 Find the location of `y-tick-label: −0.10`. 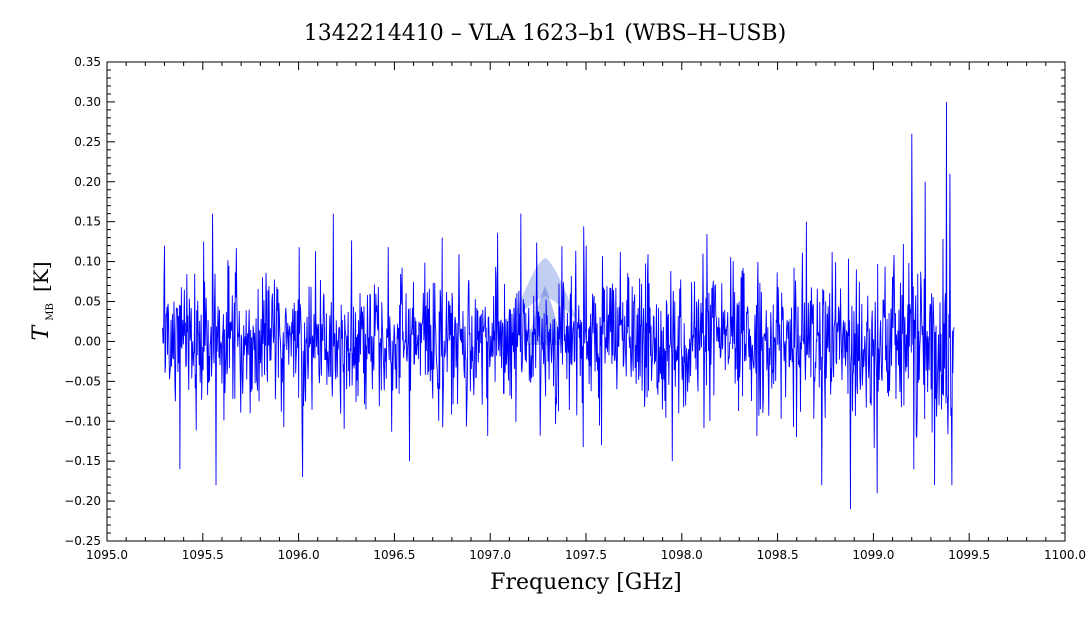

y-tick-label: −0.10 is located at coordinates (82, 421).